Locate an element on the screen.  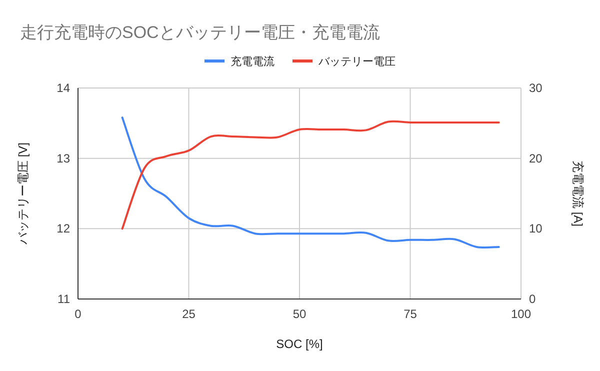
legend-label: バッテリー電圧 is located at coordinates (357, 62).